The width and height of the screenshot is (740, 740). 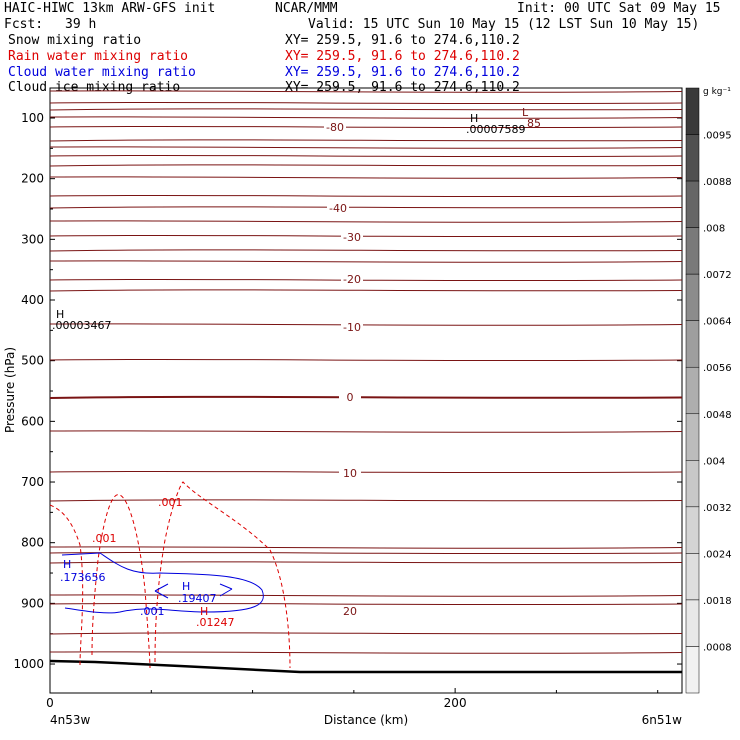 I want to click on y-axis-label: Pressure (hPa), so click(x=10, y=390).